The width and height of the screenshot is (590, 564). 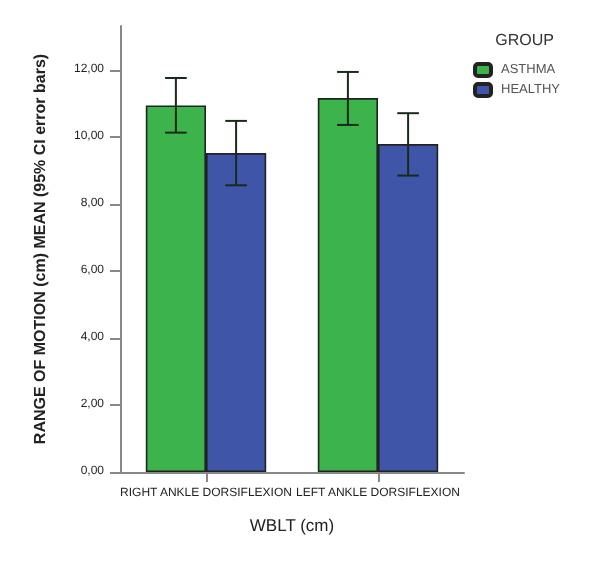 I want to click on y-axis-title: RANGE OF MOTION (cm) MEAN (95% CI error bars), so click(x=40, y=249).